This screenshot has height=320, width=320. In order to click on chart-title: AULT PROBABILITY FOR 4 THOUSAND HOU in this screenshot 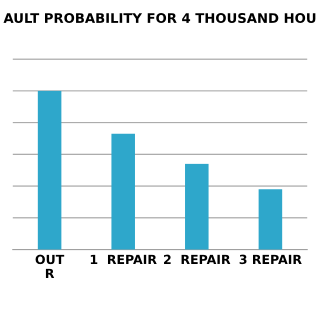, I will do `click(160, 18)`.